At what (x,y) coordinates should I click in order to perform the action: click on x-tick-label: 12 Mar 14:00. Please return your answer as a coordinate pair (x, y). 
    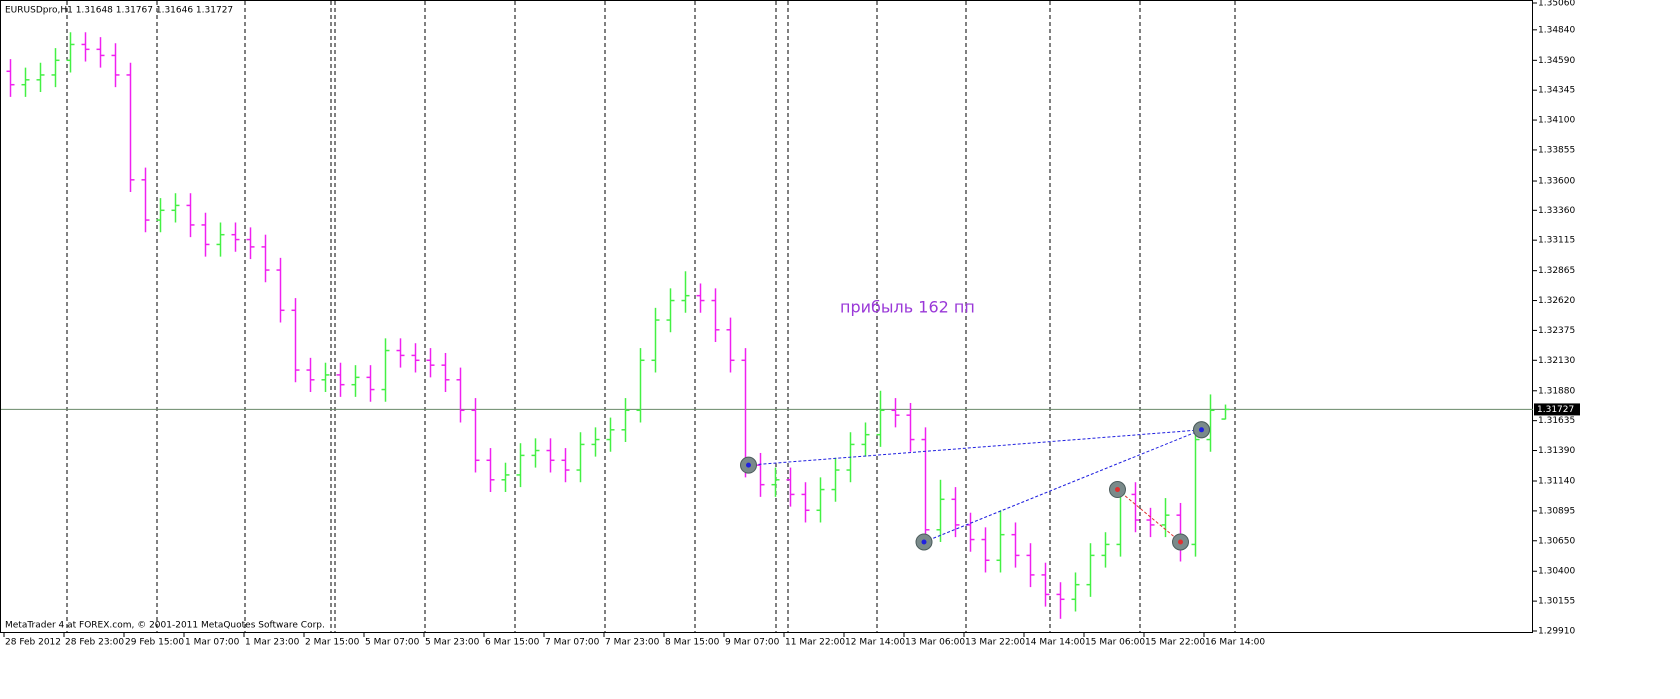
    Looking at the image, I should click on (875, 643).